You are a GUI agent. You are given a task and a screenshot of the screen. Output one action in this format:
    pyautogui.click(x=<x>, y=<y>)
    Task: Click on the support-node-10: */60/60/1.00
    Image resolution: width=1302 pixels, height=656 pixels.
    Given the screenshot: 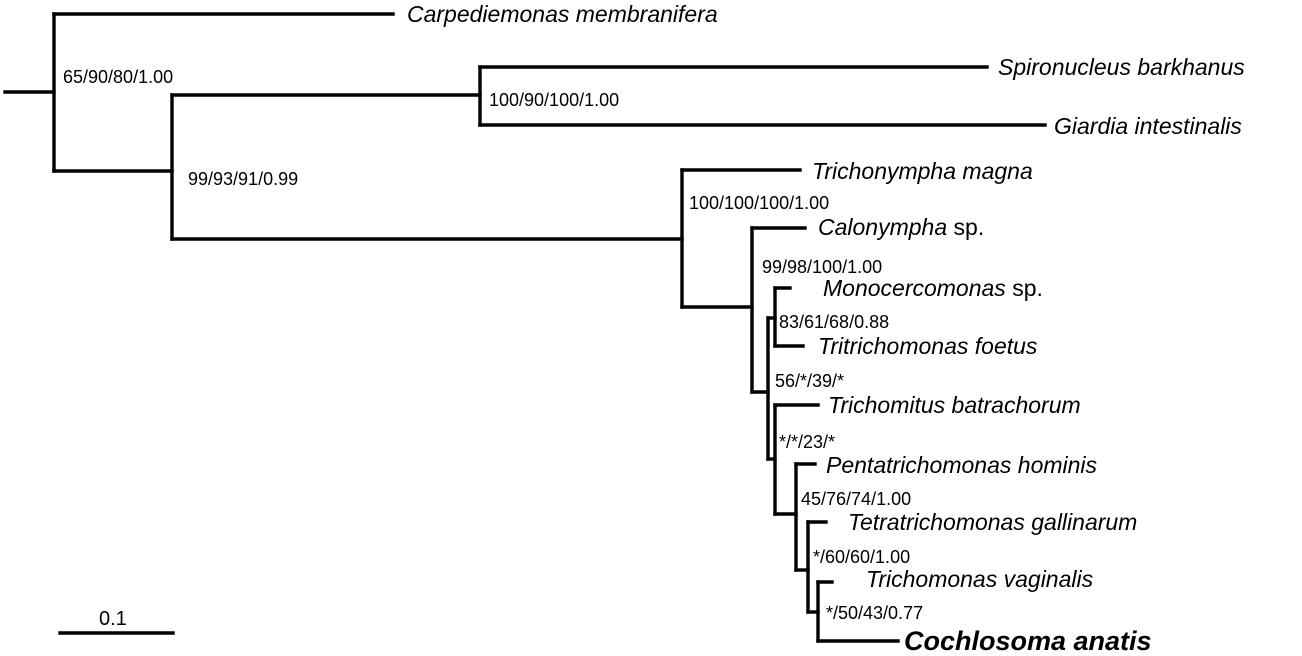 What is the action you would take?
    pyautogui.click(x=861, y=557)
    